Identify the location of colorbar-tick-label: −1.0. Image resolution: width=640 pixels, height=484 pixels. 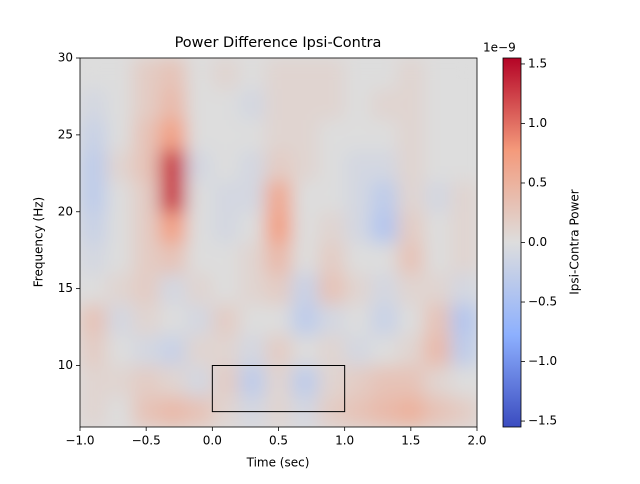
(542, 361).